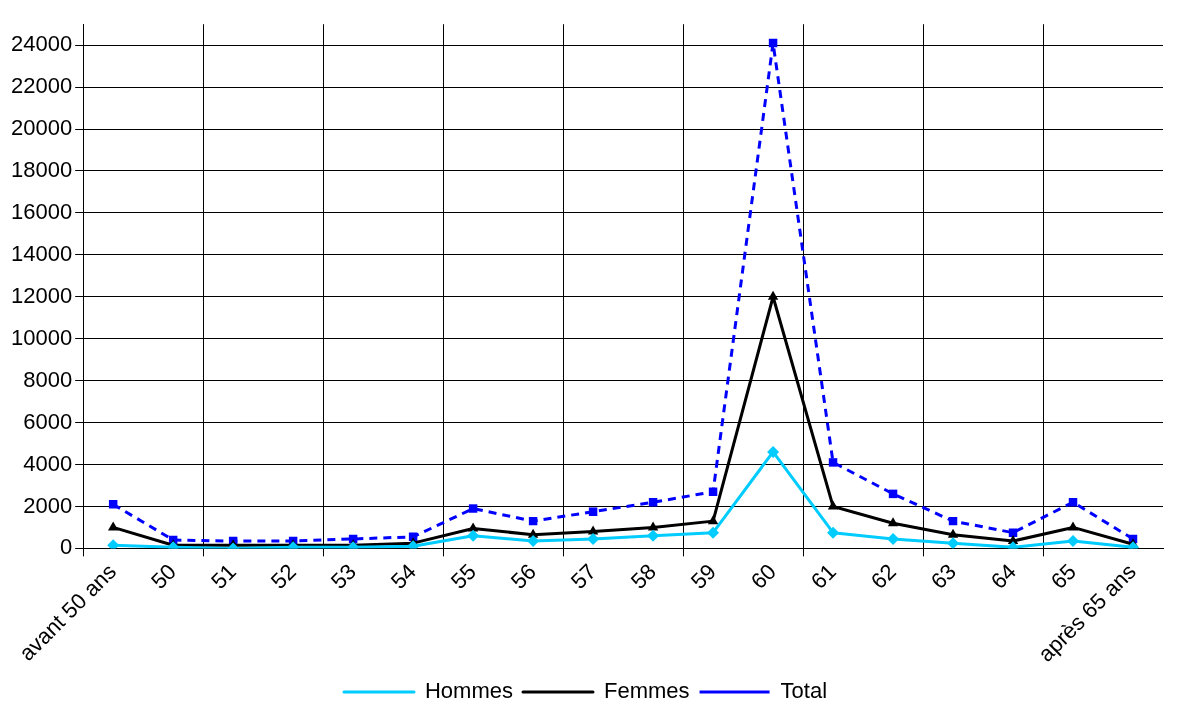 The image size is (1183, 722). What do you see at coordinates (41, 253) in the screenshot?
I see `y-tick-label: 14000` at bounding box center [41, 253].